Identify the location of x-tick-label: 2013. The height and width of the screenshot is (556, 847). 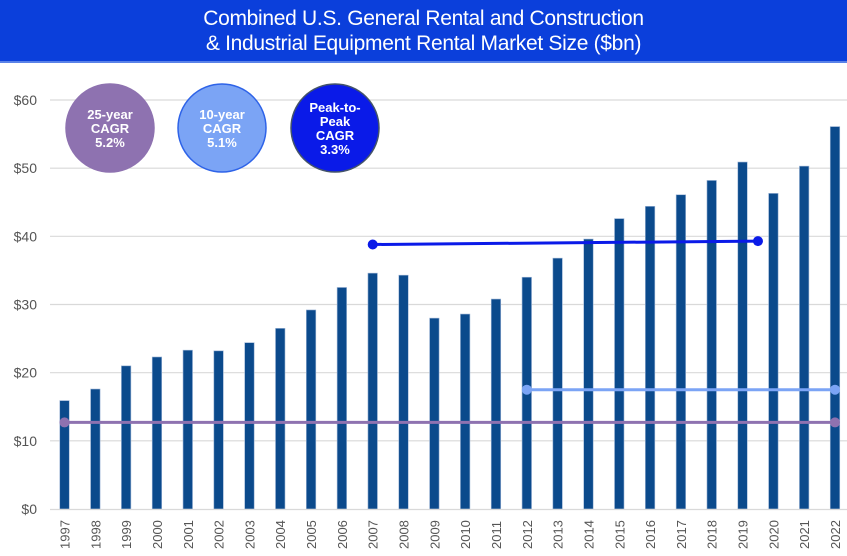
(558, 534).